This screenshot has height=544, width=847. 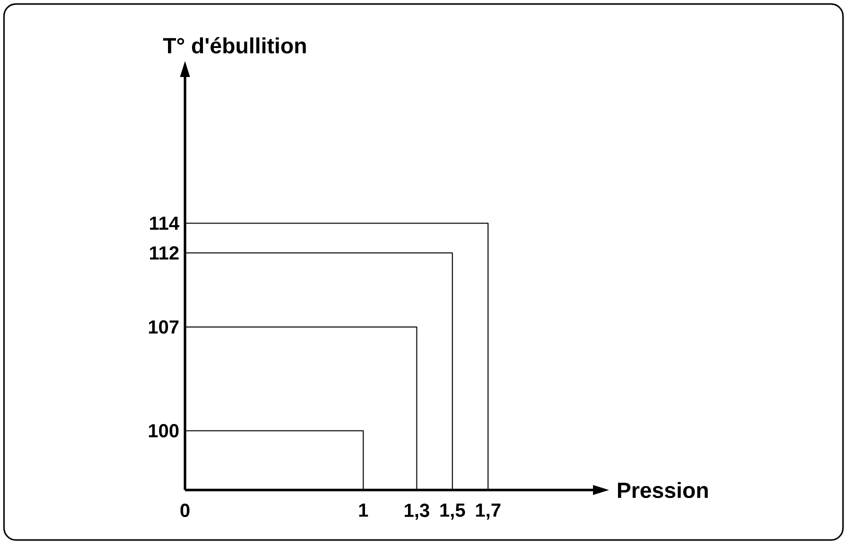 I want to click on y-axis-title: T° d'ébullition, so click(x=234, y=45).